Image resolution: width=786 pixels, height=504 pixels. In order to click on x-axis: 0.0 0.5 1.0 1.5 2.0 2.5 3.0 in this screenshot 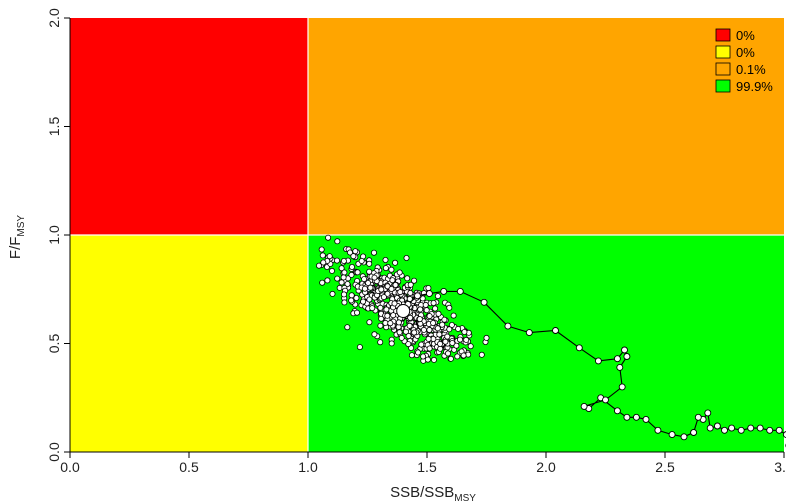, I will do `click(423, 463)`.